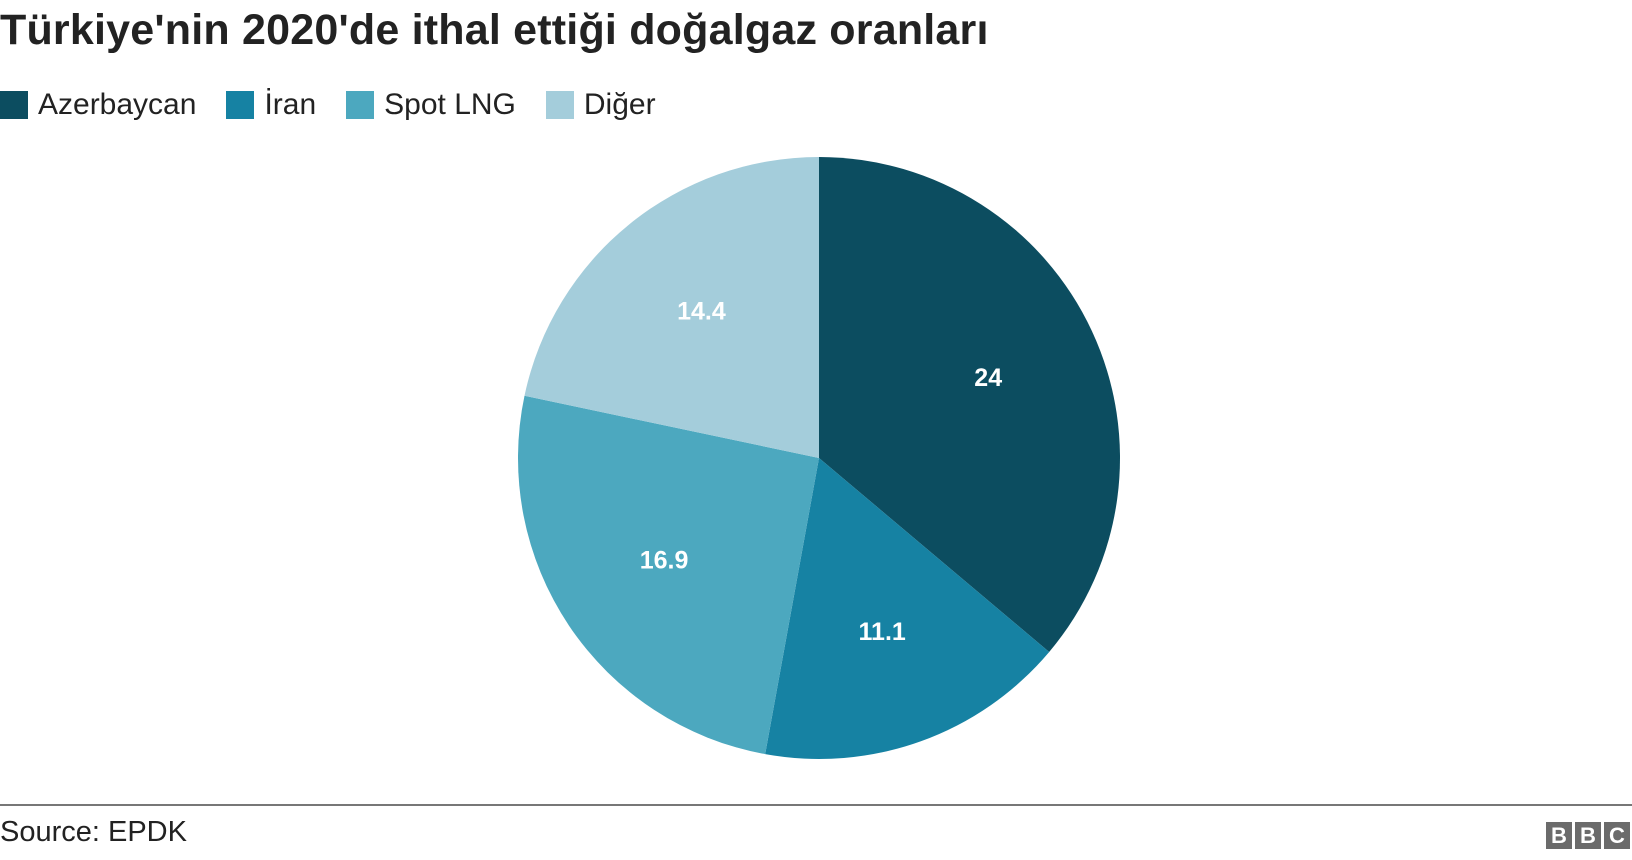 This screenshot has width=1632, height=860. I want to click on legend-item-spot-lng: Spot LNG, so click(431, 105).